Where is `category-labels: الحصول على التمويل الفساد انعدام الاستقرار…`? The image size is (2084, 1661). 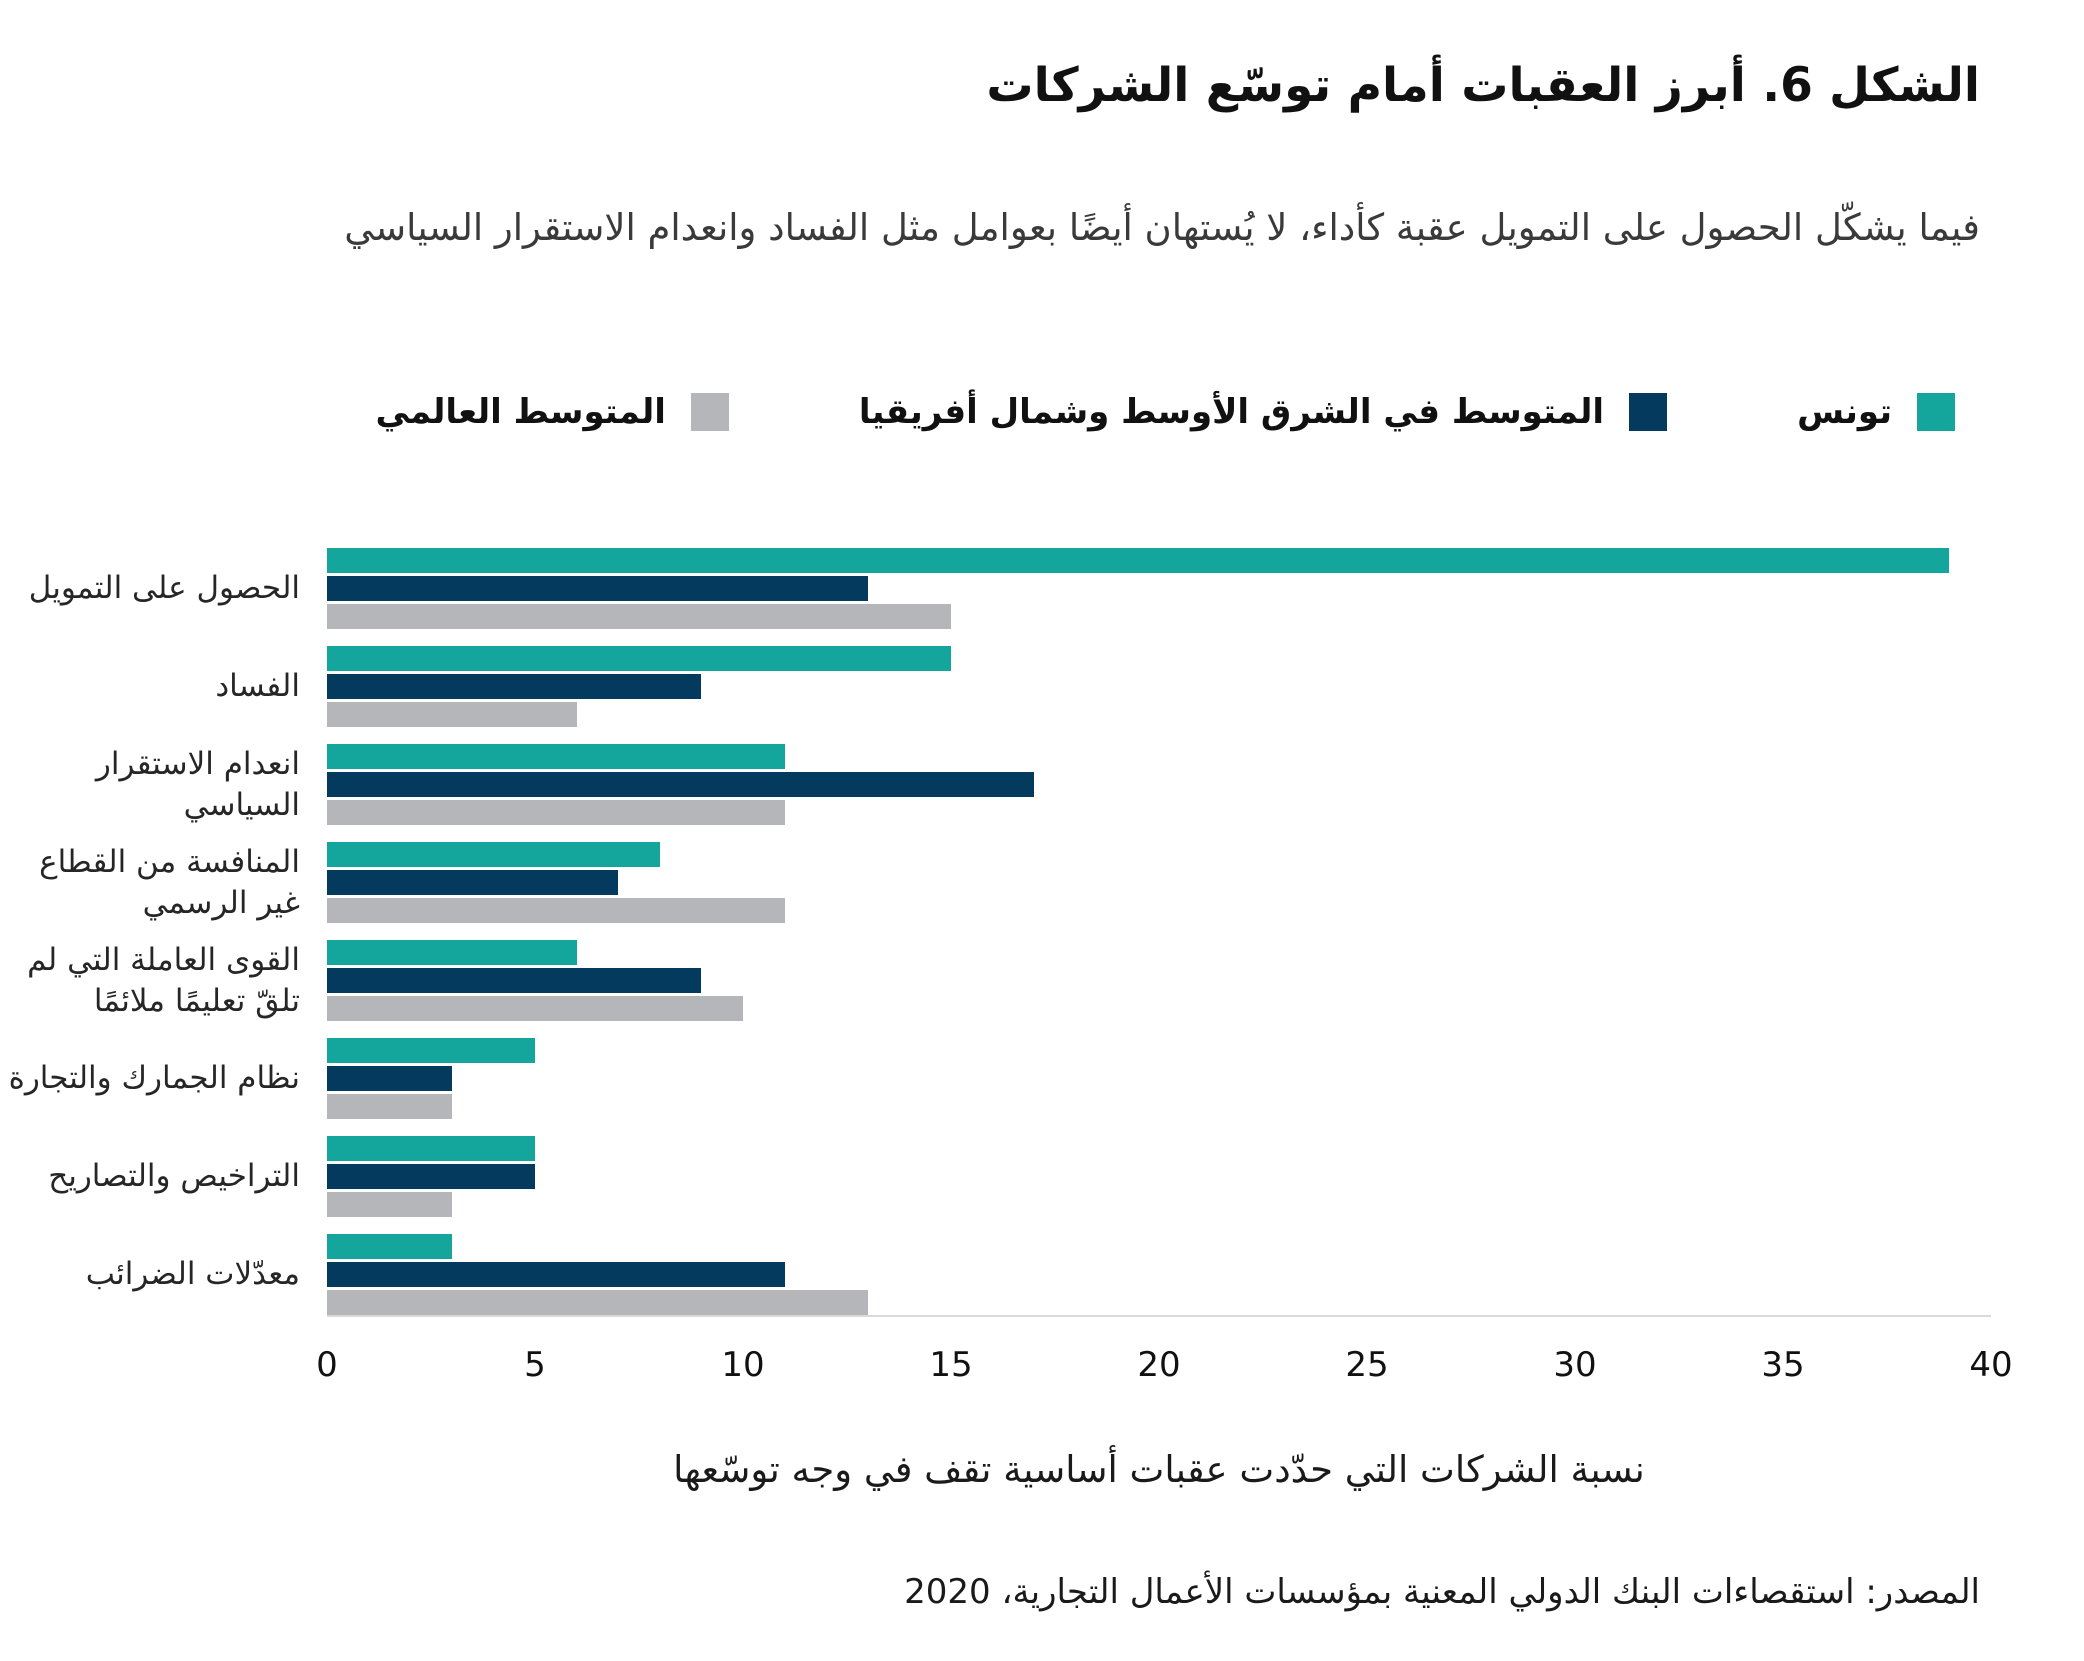
category-labels: الحصول على التمويل الفساد انعدام الاستقرار… is located at coordinates (150, 940).